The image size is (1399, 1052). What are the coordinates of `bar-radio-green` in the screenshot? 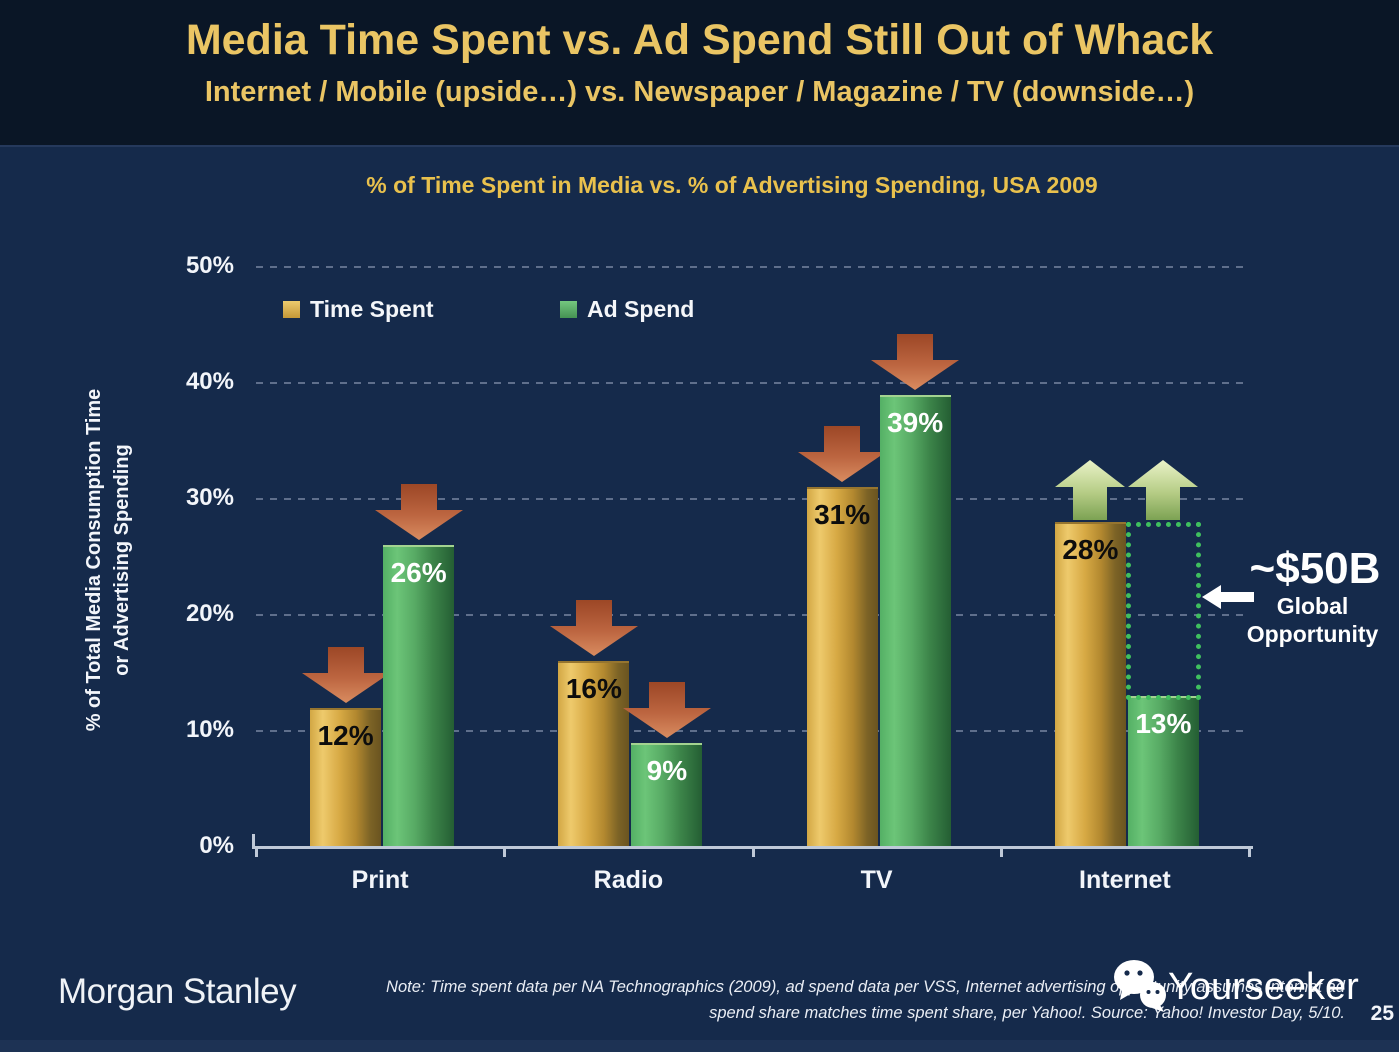 It's located at (667, 794).